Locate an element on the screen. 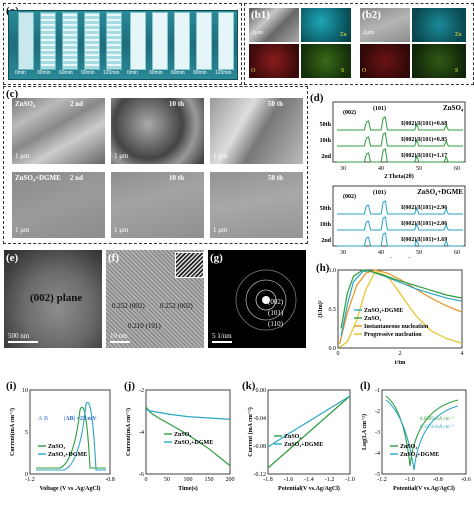 Image resolution: width=474 pixels, height=505 pixels. k-xtick-5: -1.0 is located at coordinates (350, 480).